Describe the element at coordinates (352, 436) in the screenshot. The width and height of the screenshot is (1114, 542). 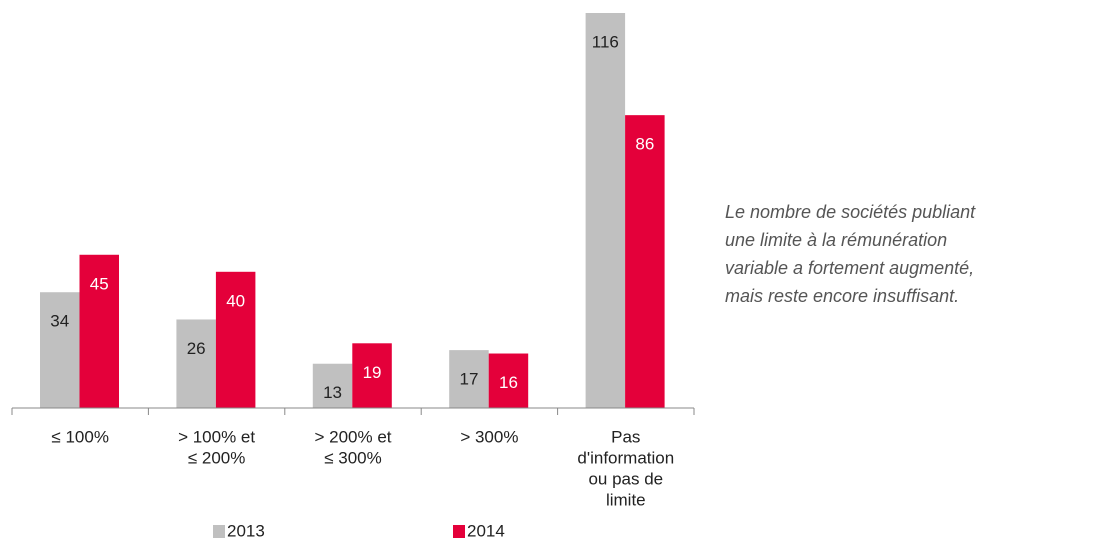
I see `x-tick-label: > 200% et` at that location.